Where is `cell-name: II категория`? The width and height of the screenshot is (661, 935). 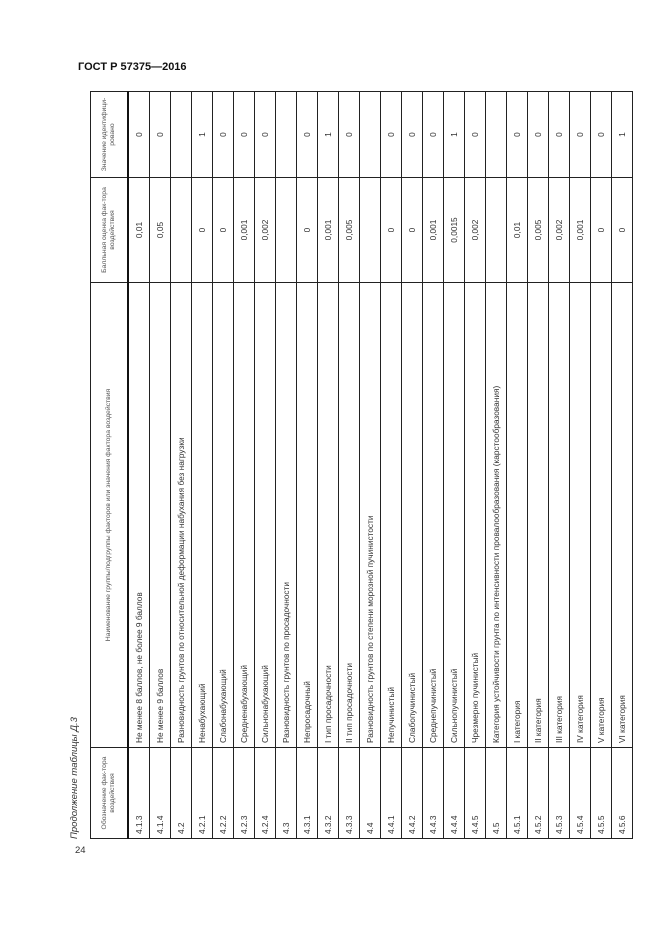 cell-name: II категория is located at coordinates (538, 515).